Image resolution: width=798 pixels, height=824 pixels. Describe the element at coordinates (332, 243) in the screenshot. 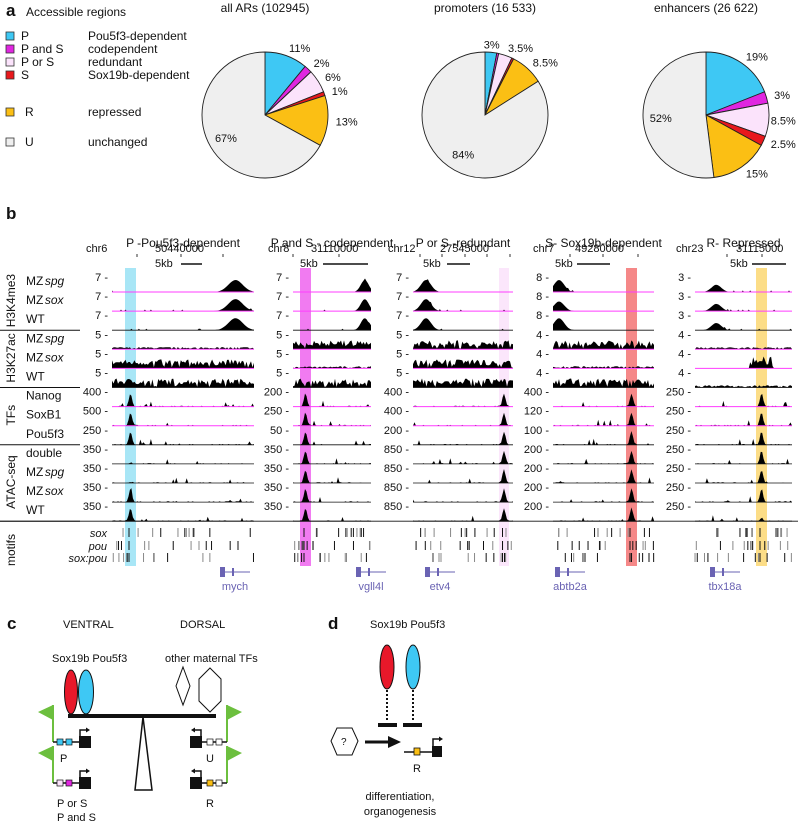

I see `locus-title: P and S - codependent` at that location.